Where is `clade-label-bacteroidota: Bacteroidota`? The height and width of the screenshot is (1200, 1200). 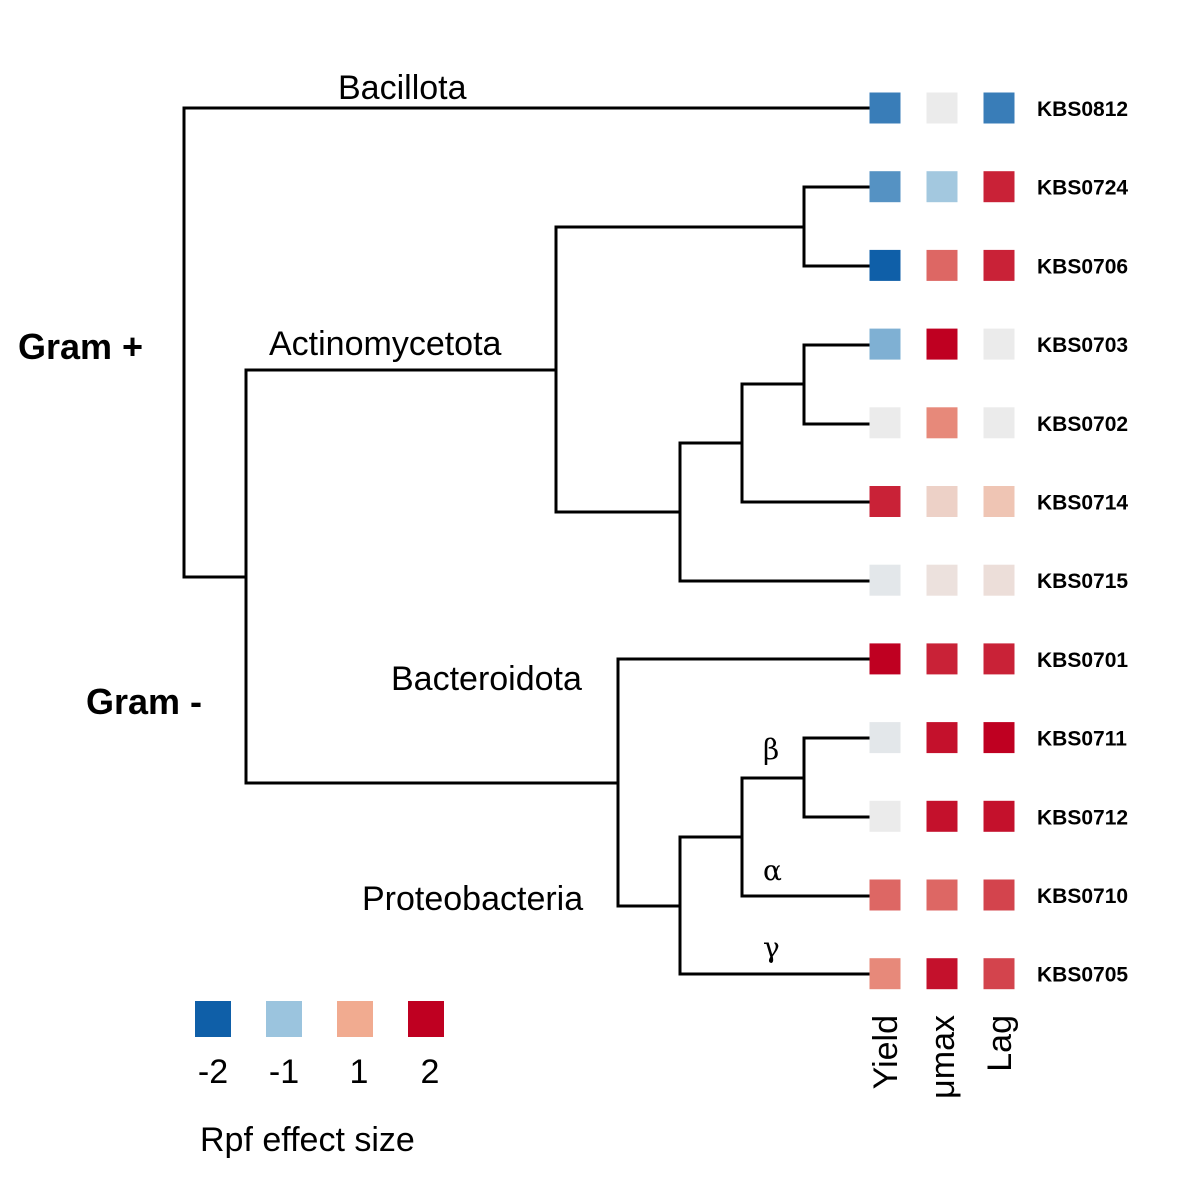 clade-label-bacteroidota: Bacteroidota is located at coordinates (486, 679).